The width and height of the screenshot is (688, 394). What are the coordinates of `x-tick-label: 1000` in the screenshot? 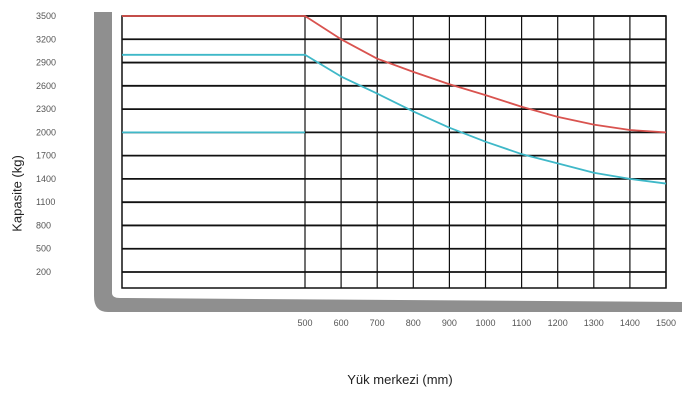 It's located at (485, 323).